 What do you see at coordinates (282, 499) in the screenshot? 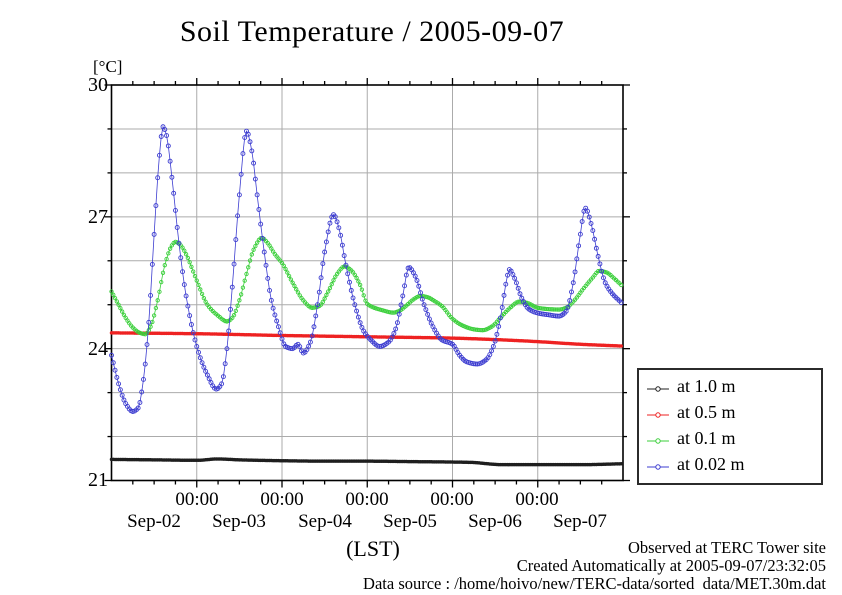
I see `x-tick-label-0000-2: 00:00` at bounding box center [282, 499].